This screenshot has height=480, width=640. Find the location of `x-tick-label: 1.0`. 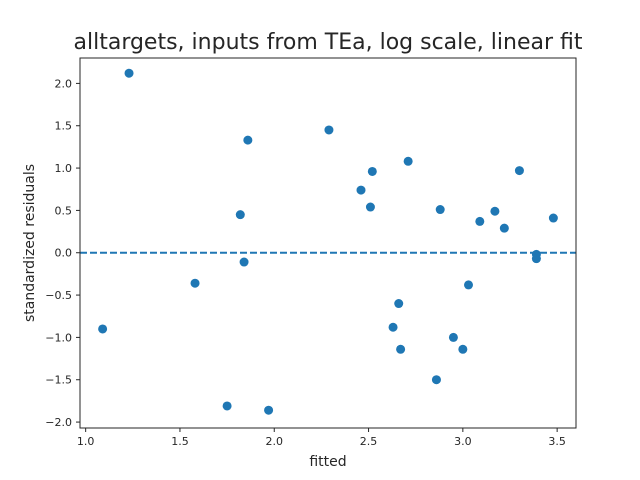

x-tick-label: 1.0 is located at coordinates (86, 441).